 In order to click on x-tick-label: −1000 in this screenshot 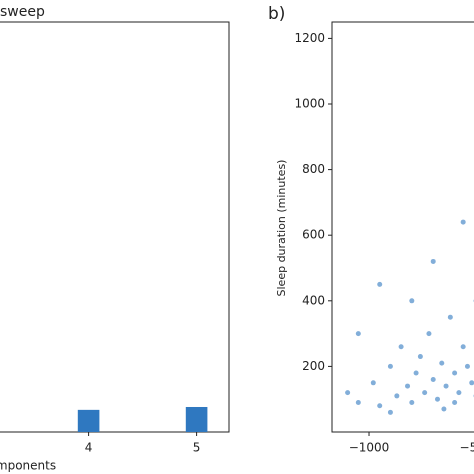, I will do `click(369, 448)`.